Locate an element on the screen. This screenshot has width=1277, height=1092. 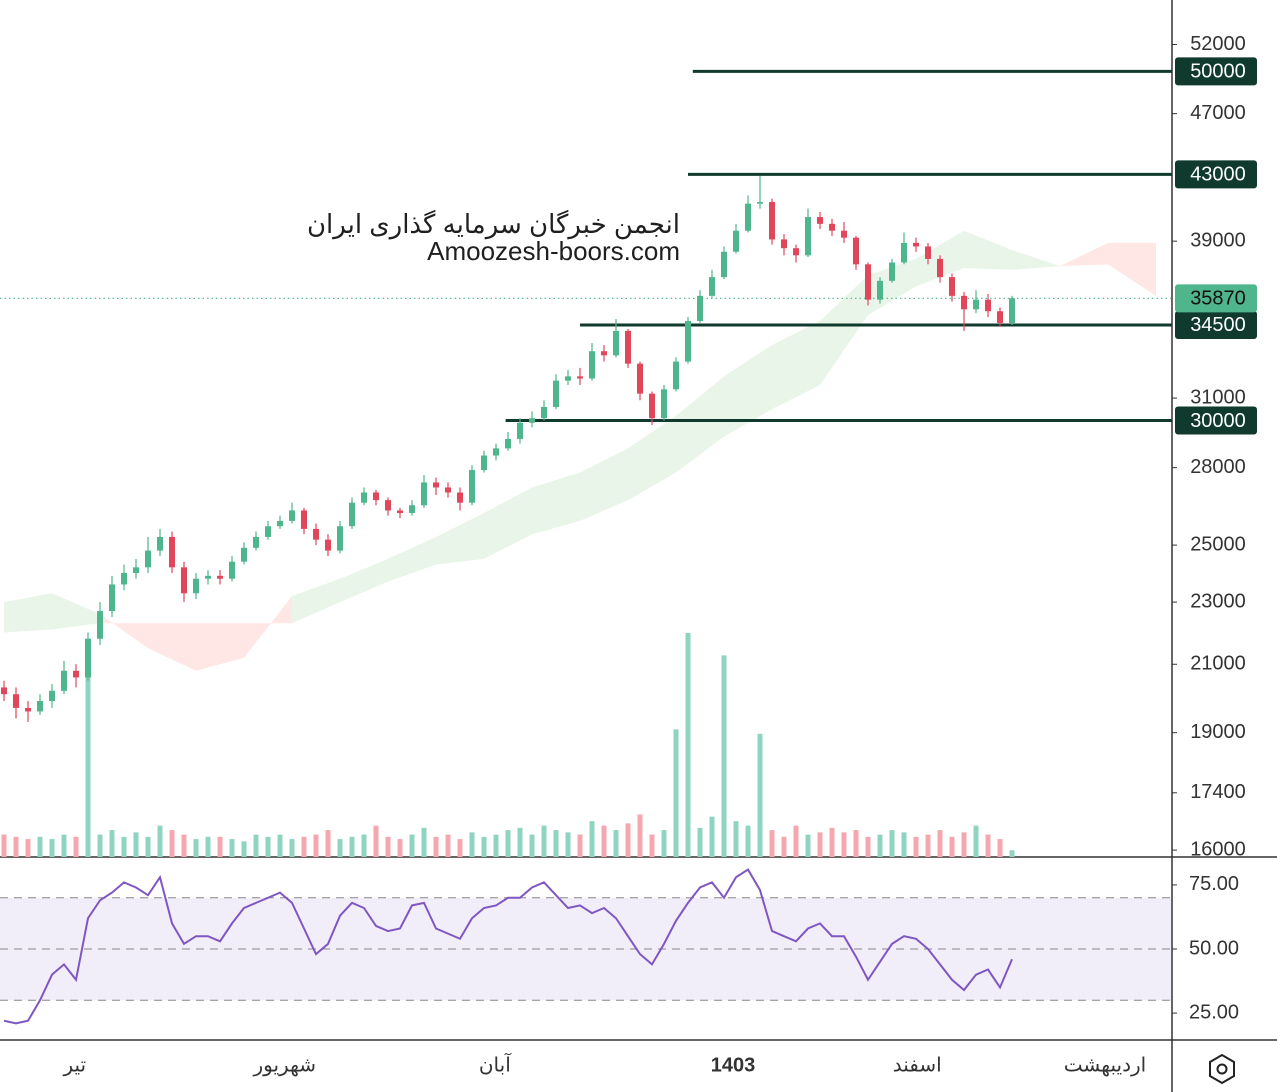
rsi-line is located at coordinates (508, 946).